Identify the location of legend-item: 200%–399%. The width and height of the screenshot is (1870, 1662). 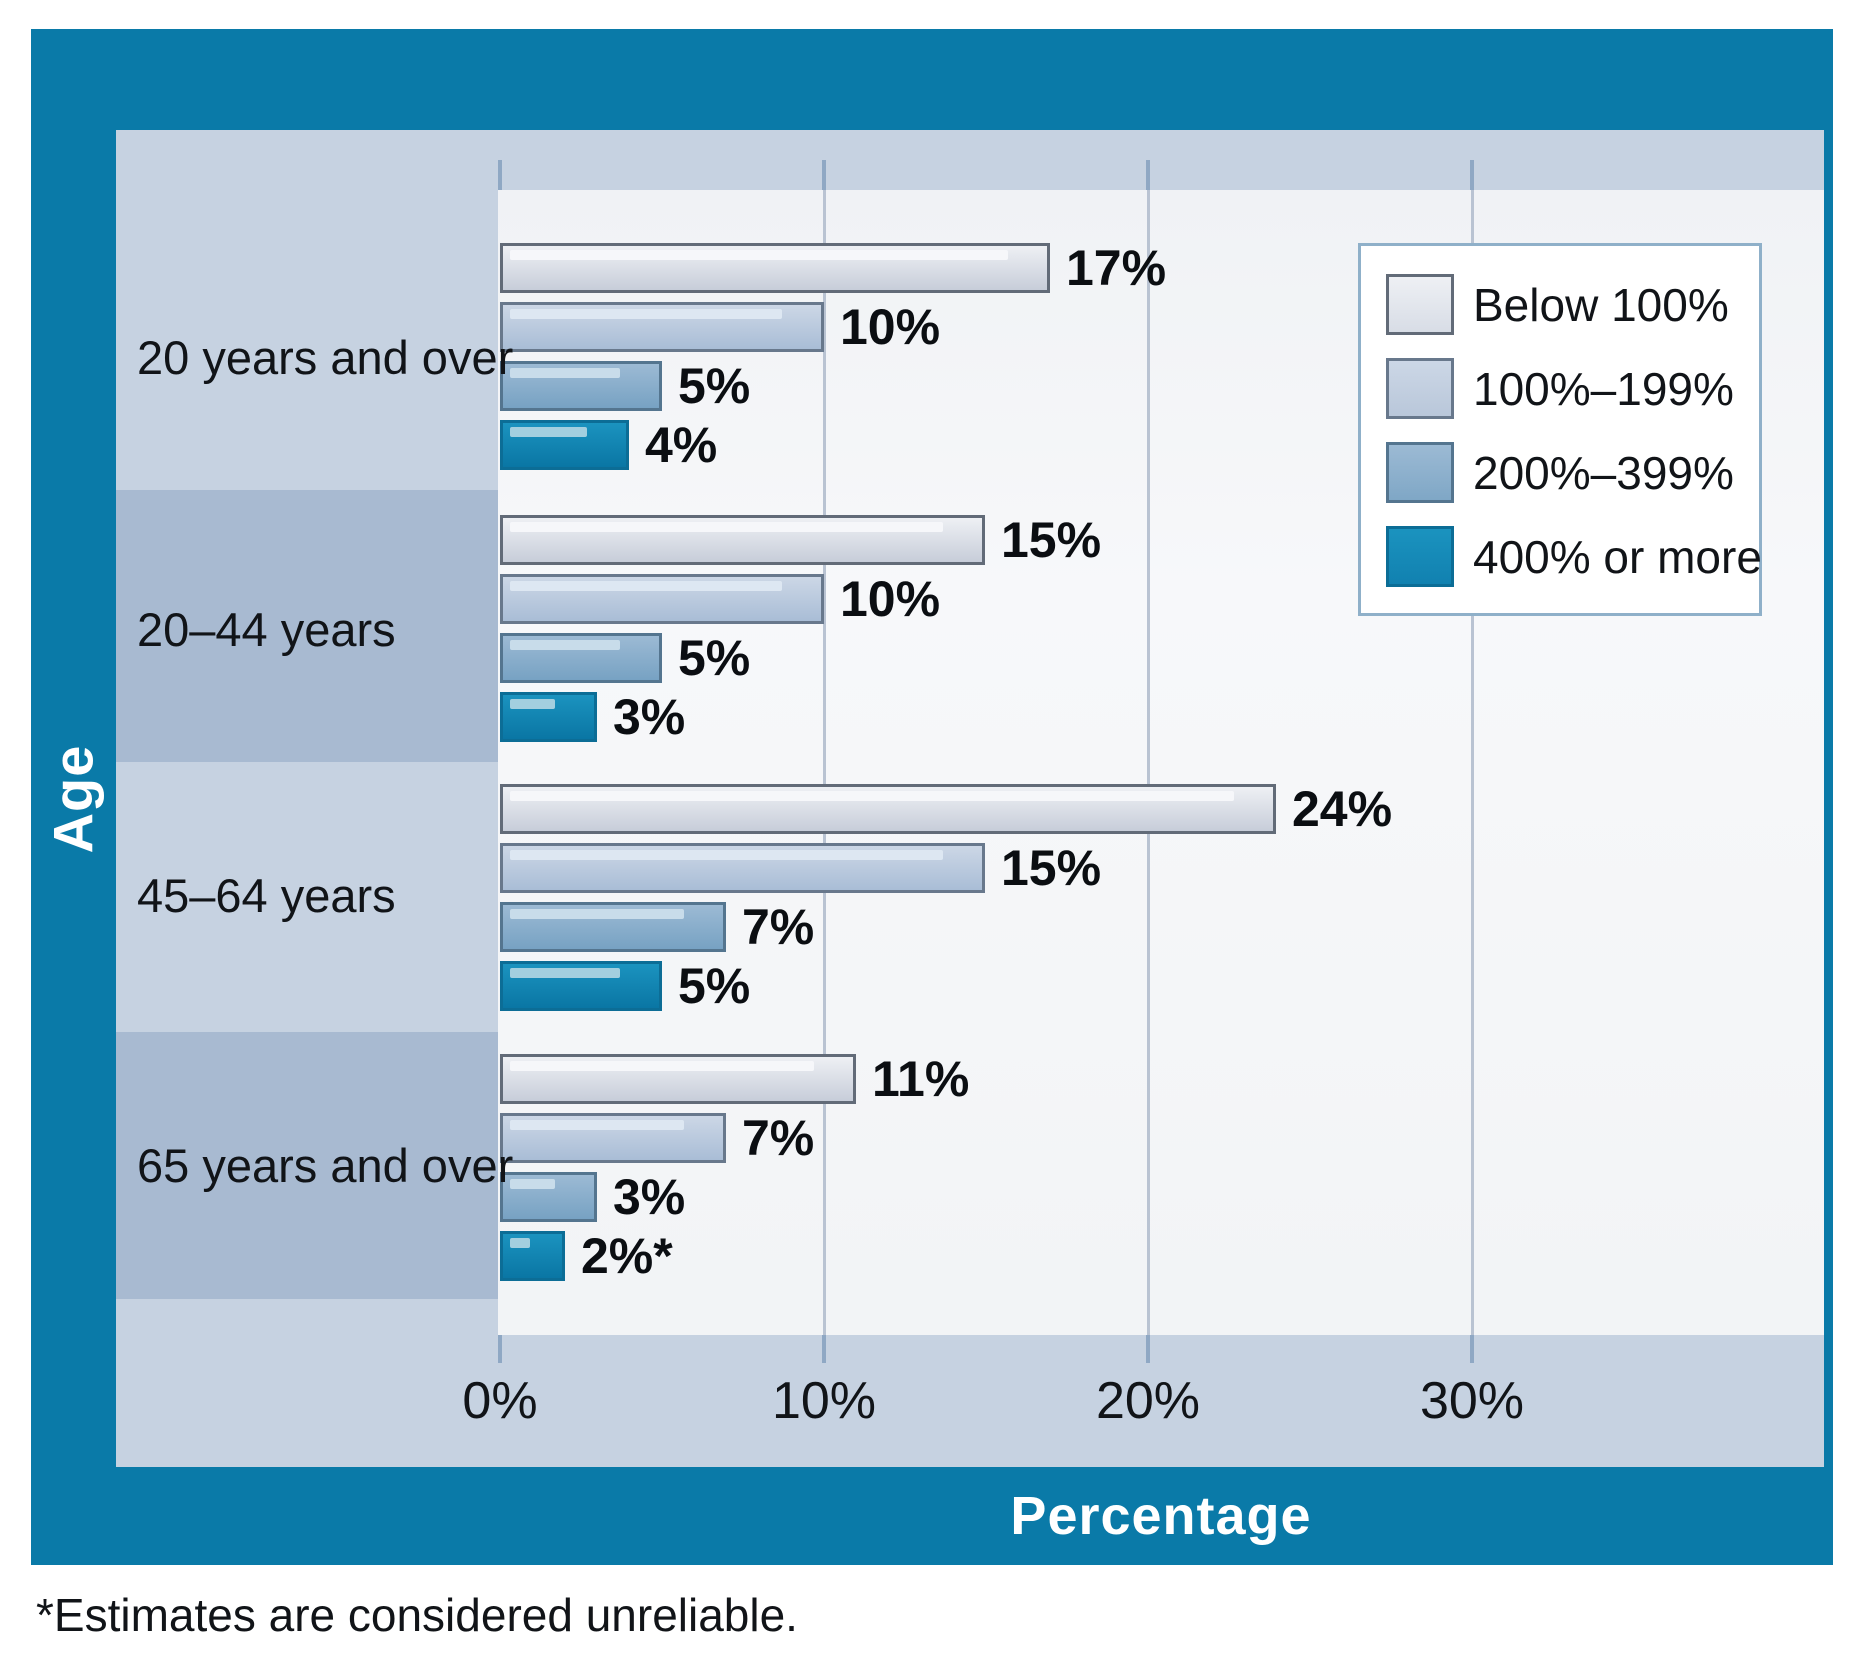
(1560, 473).